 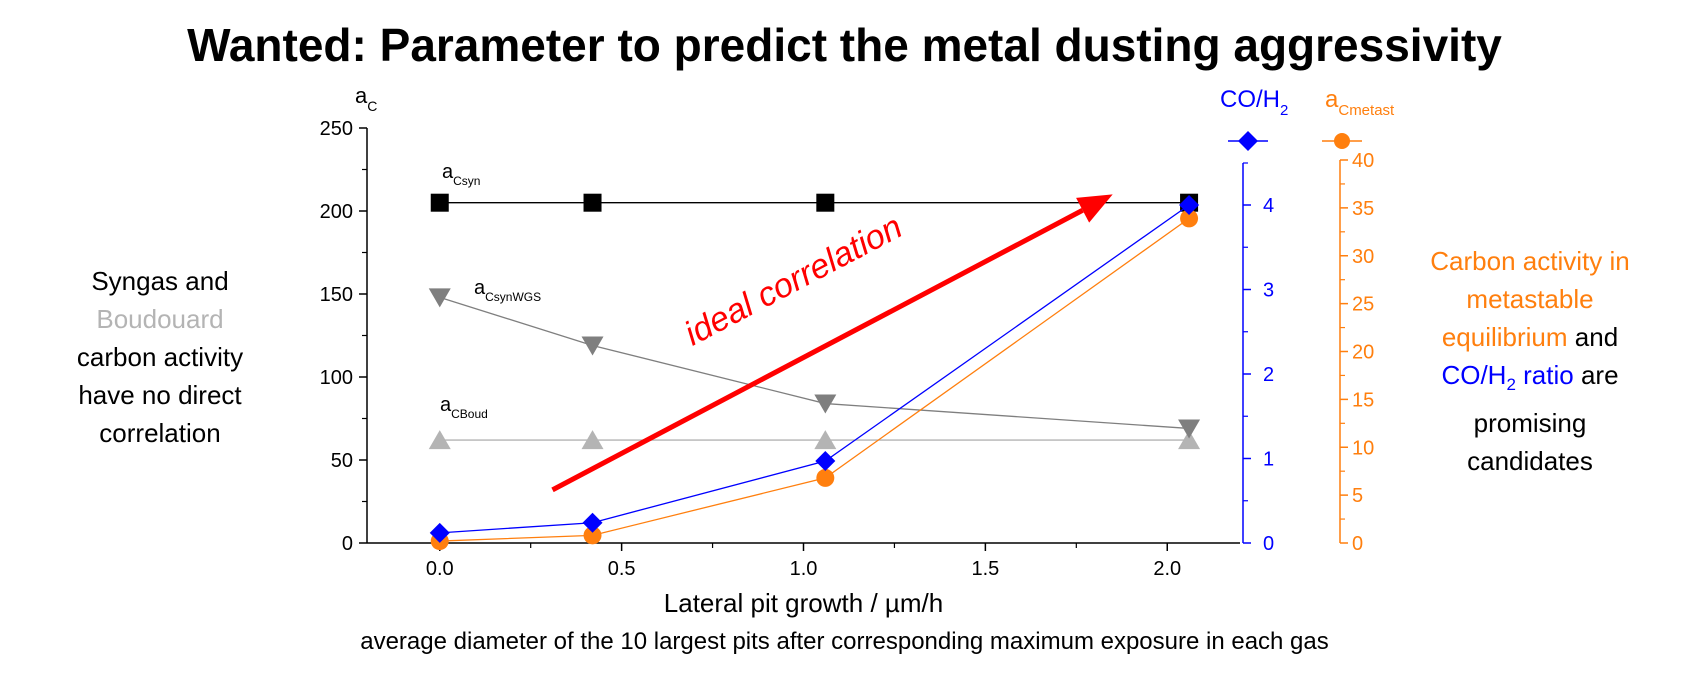 I want to click on right-note-line: CO/H2 ratio are, so click(x=1530, y=380).